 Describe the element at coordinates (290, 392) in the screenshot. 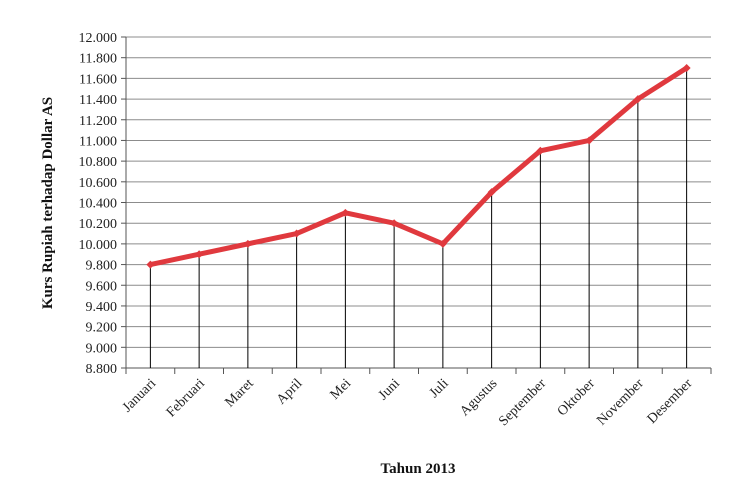

I see `x-tick-label: April` at that location.